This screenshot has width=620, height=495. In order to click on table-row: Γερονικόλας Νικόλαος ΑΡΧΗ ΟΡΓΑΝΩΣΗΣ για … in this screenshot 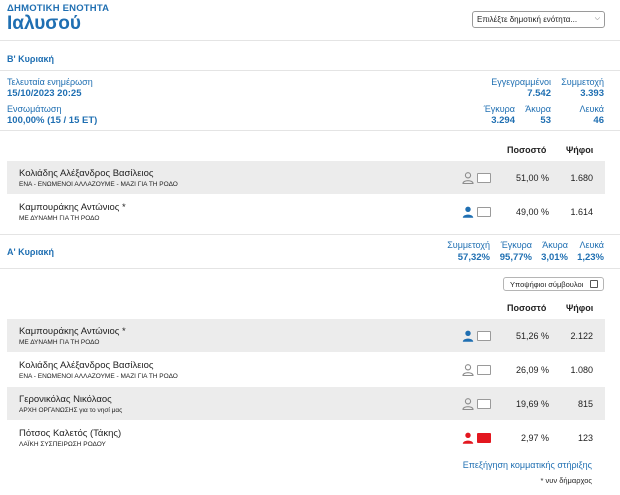, I will do `click(306, 403)`.